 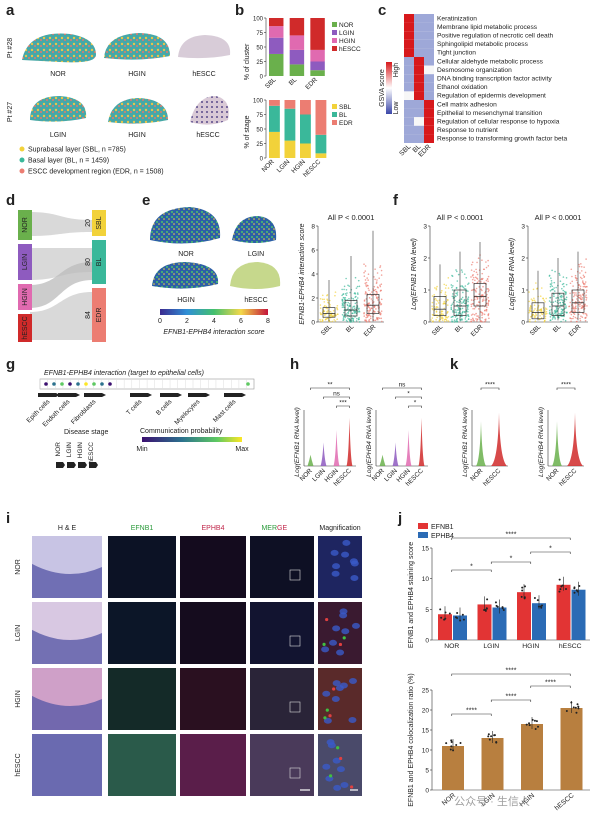 What do you see at coordinates (259, 131) in the screenshot?
I see `b-tick-label: 50` at bounding box center [259, 131].